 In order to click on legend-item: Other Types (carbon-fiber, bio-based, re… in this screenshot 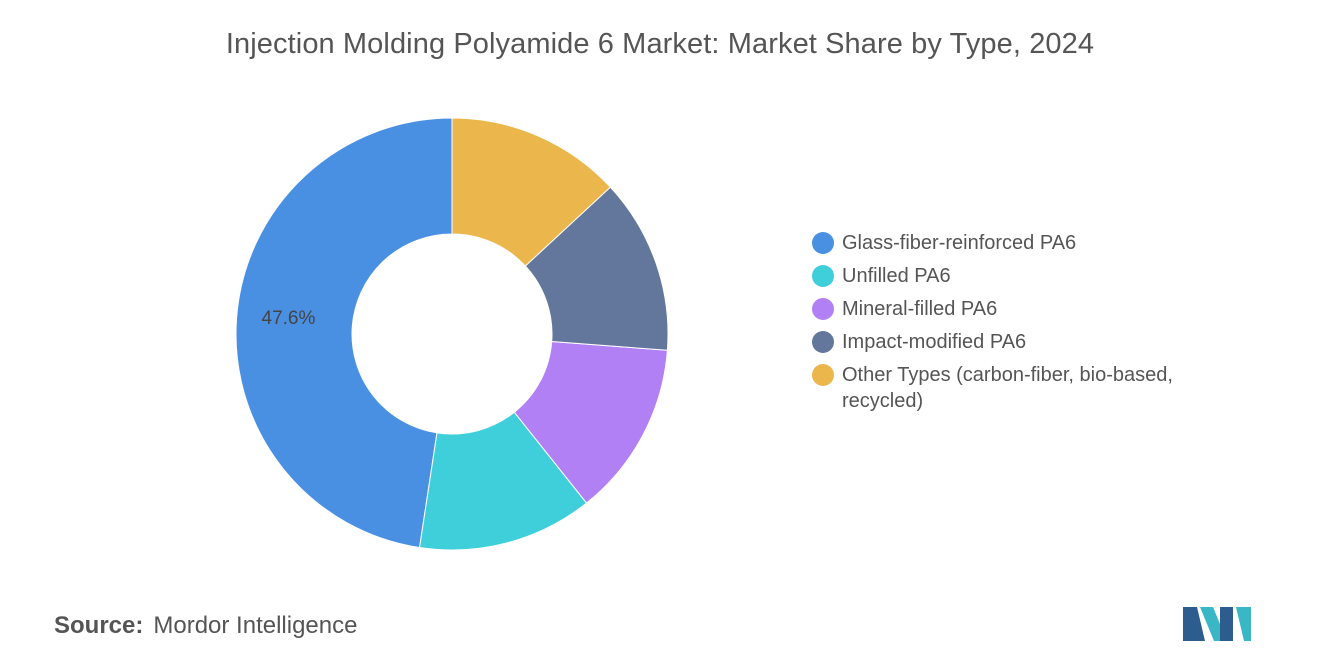, I will do `click(1032, 388)`.